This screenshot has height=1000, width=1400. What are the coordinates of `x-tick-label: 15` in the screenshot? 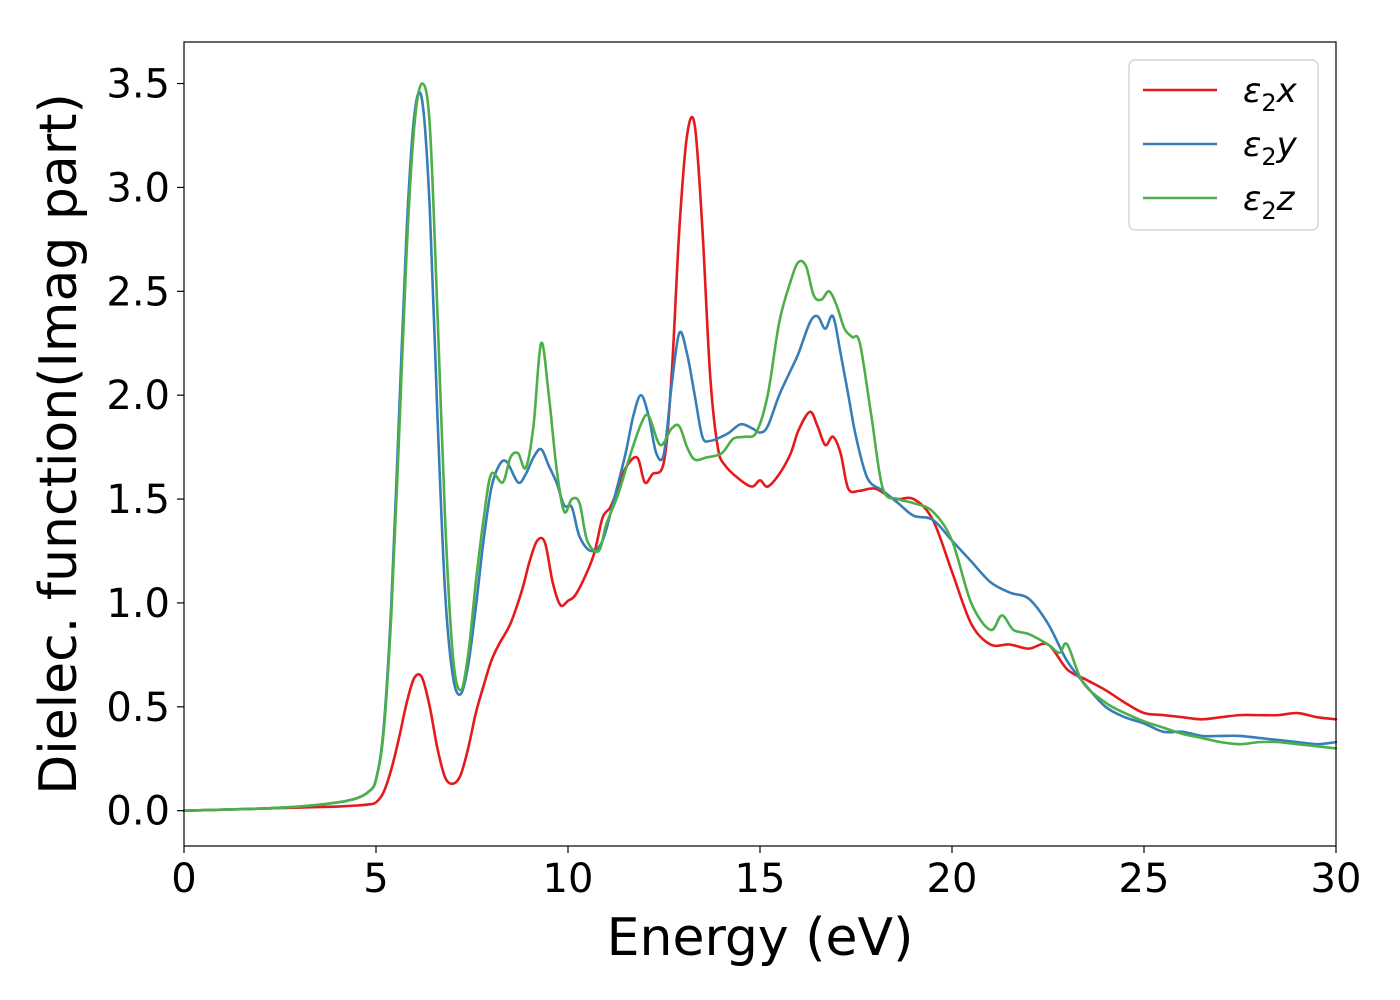 It's located at (760, 879).